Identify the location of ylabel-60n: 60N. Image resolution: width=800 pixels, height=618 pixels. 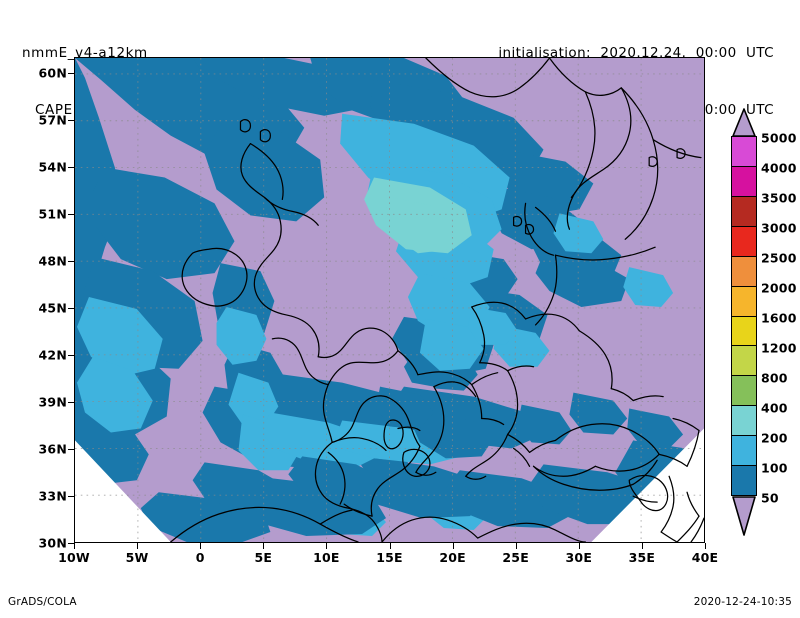
(52, 73).